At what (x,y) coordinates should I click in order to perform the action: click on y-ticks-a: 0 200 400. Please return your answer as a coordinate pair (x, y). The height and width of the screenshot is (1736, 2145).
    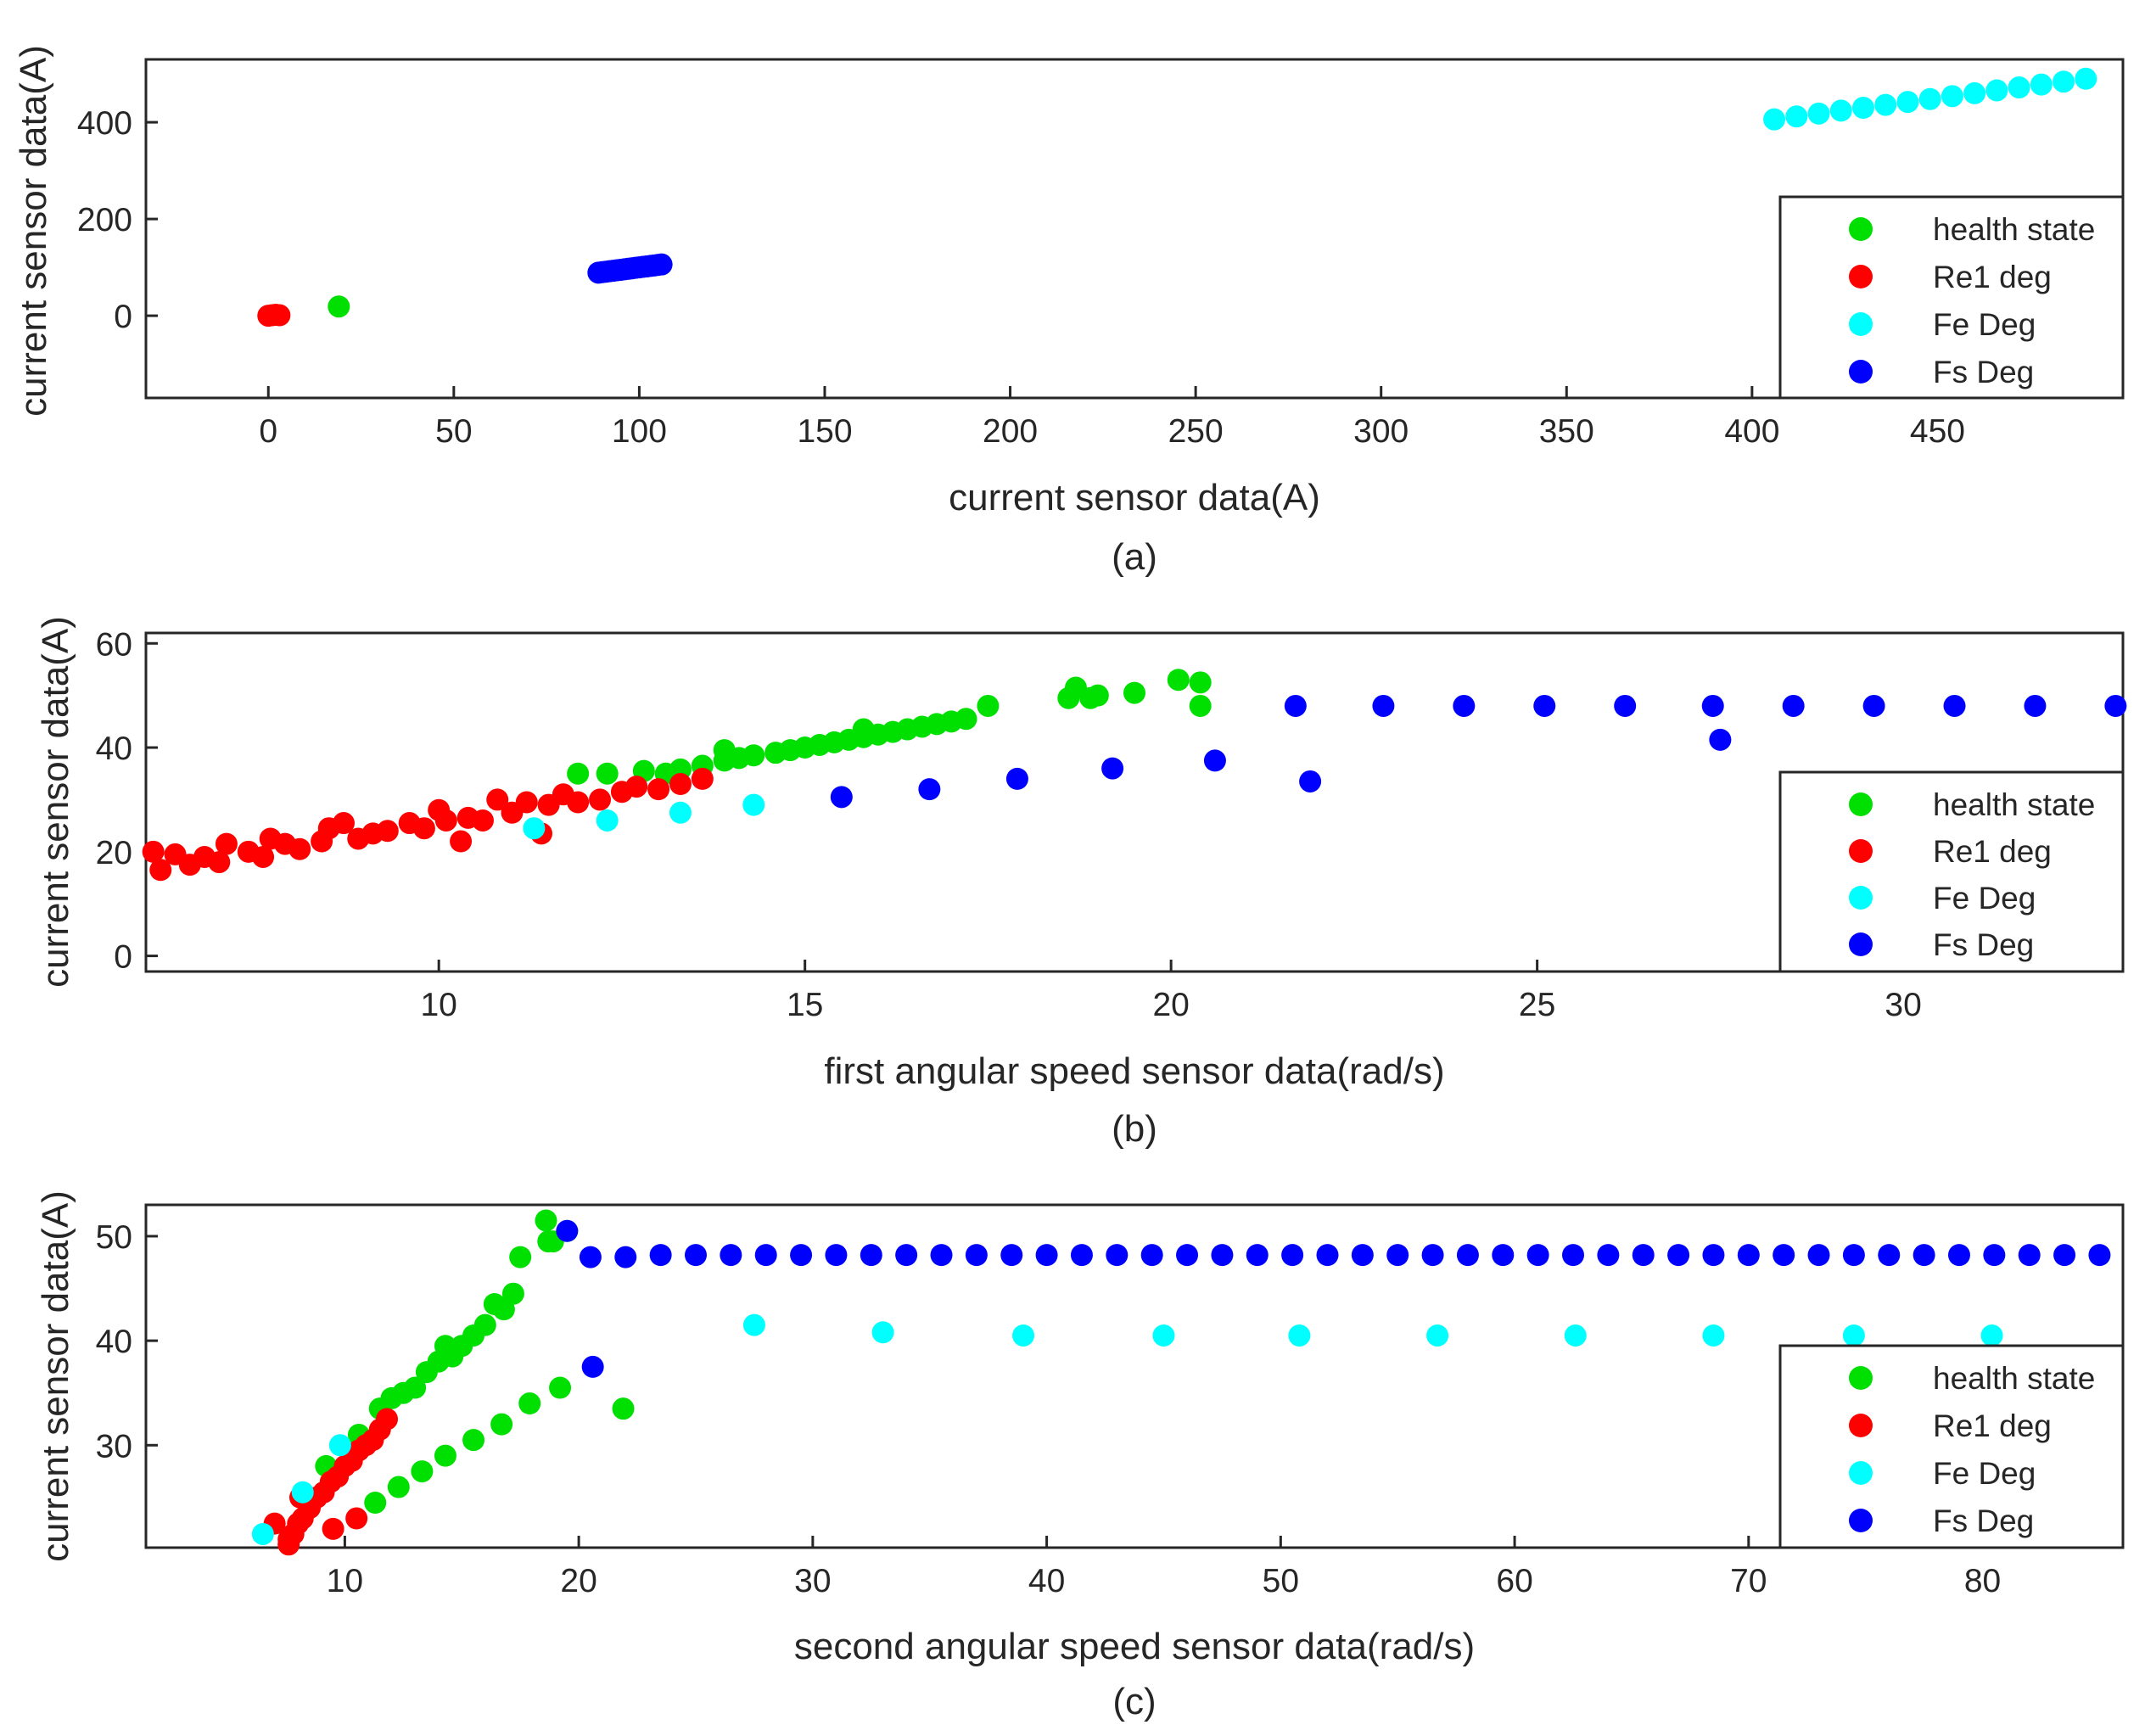
    Looking at the image, I should click on (118, 220).